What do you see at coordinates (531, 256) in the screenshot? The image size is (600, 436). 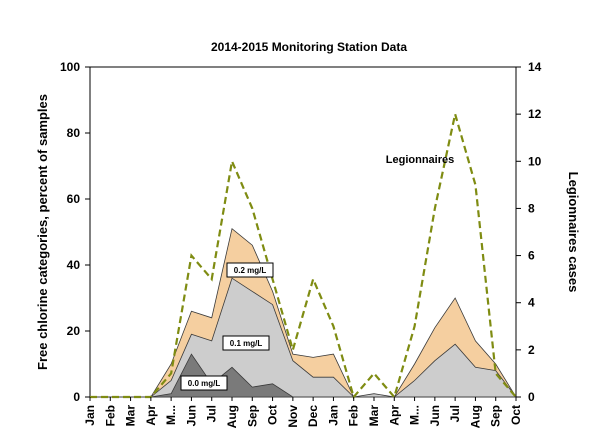 I see `right-tick-label: 6` at bounding box center [531, 256].